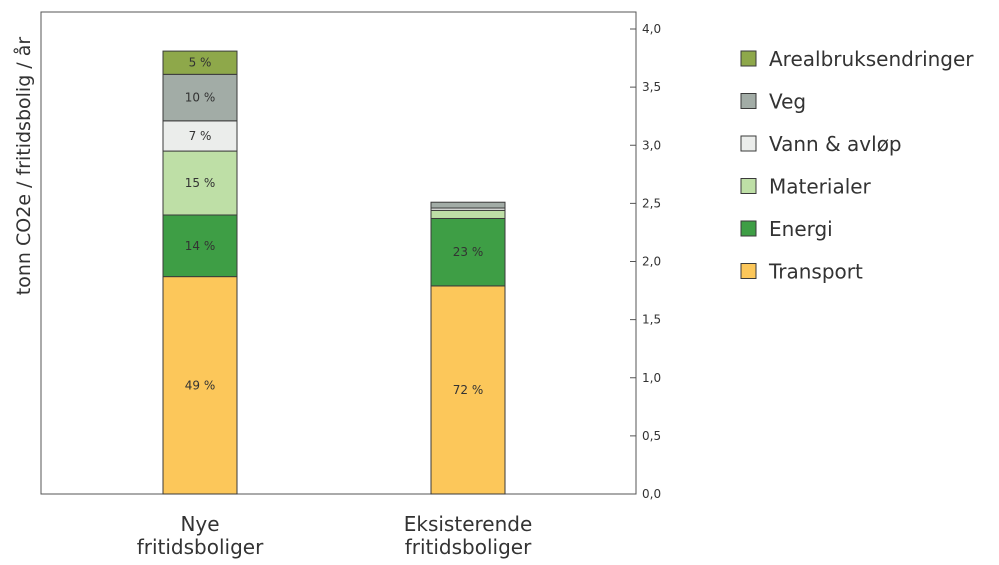  I want to click on bar-data-label: 14 %, so click(200, 246).